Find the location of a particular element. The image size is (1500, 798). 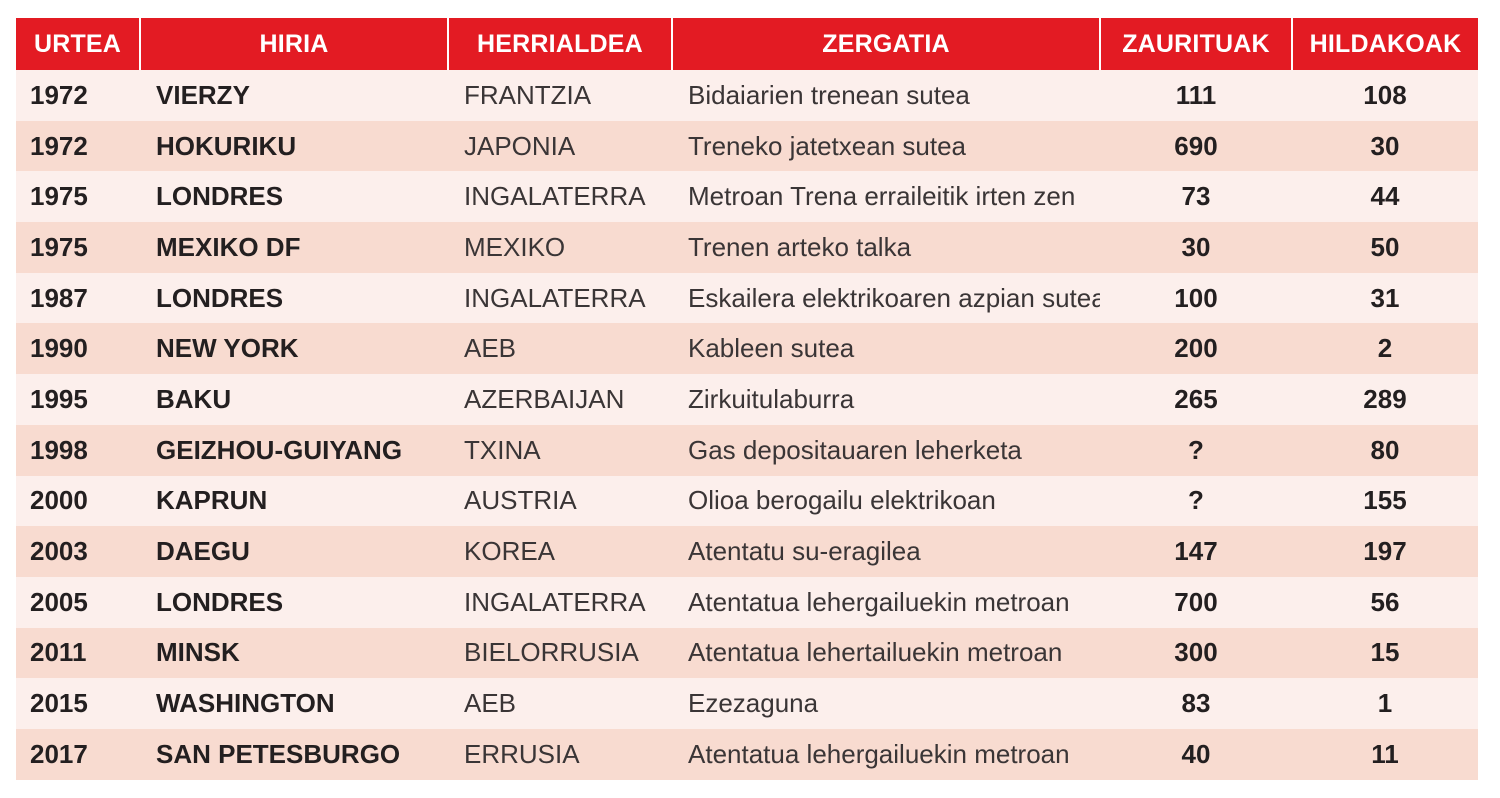

cell-deaths: 197 is located at coordinates (1385, 551).